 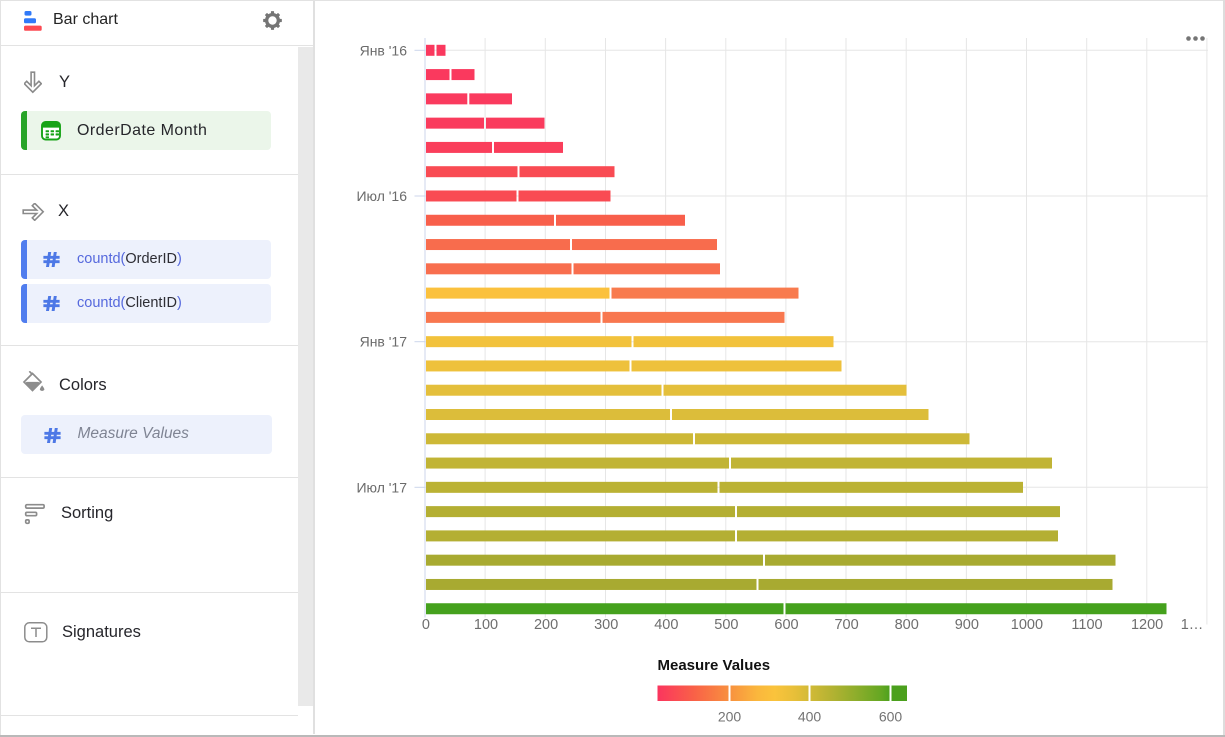 I want to click on svg-text: Янв '17, so click(x=384, y=342).